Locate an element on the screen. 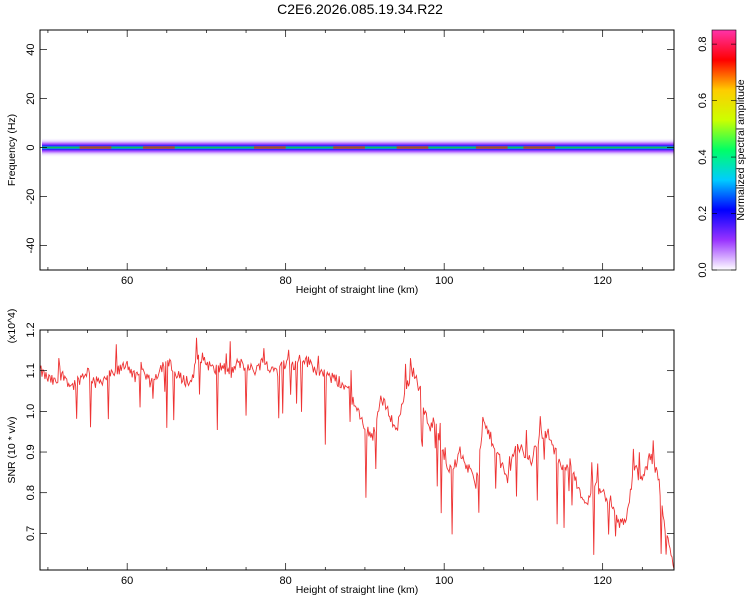 Image resolution: width=750 pixels, height=600 pixels. snr-y-axis-title: SNR (10 * v/v) is located at coordinates (12, 449).